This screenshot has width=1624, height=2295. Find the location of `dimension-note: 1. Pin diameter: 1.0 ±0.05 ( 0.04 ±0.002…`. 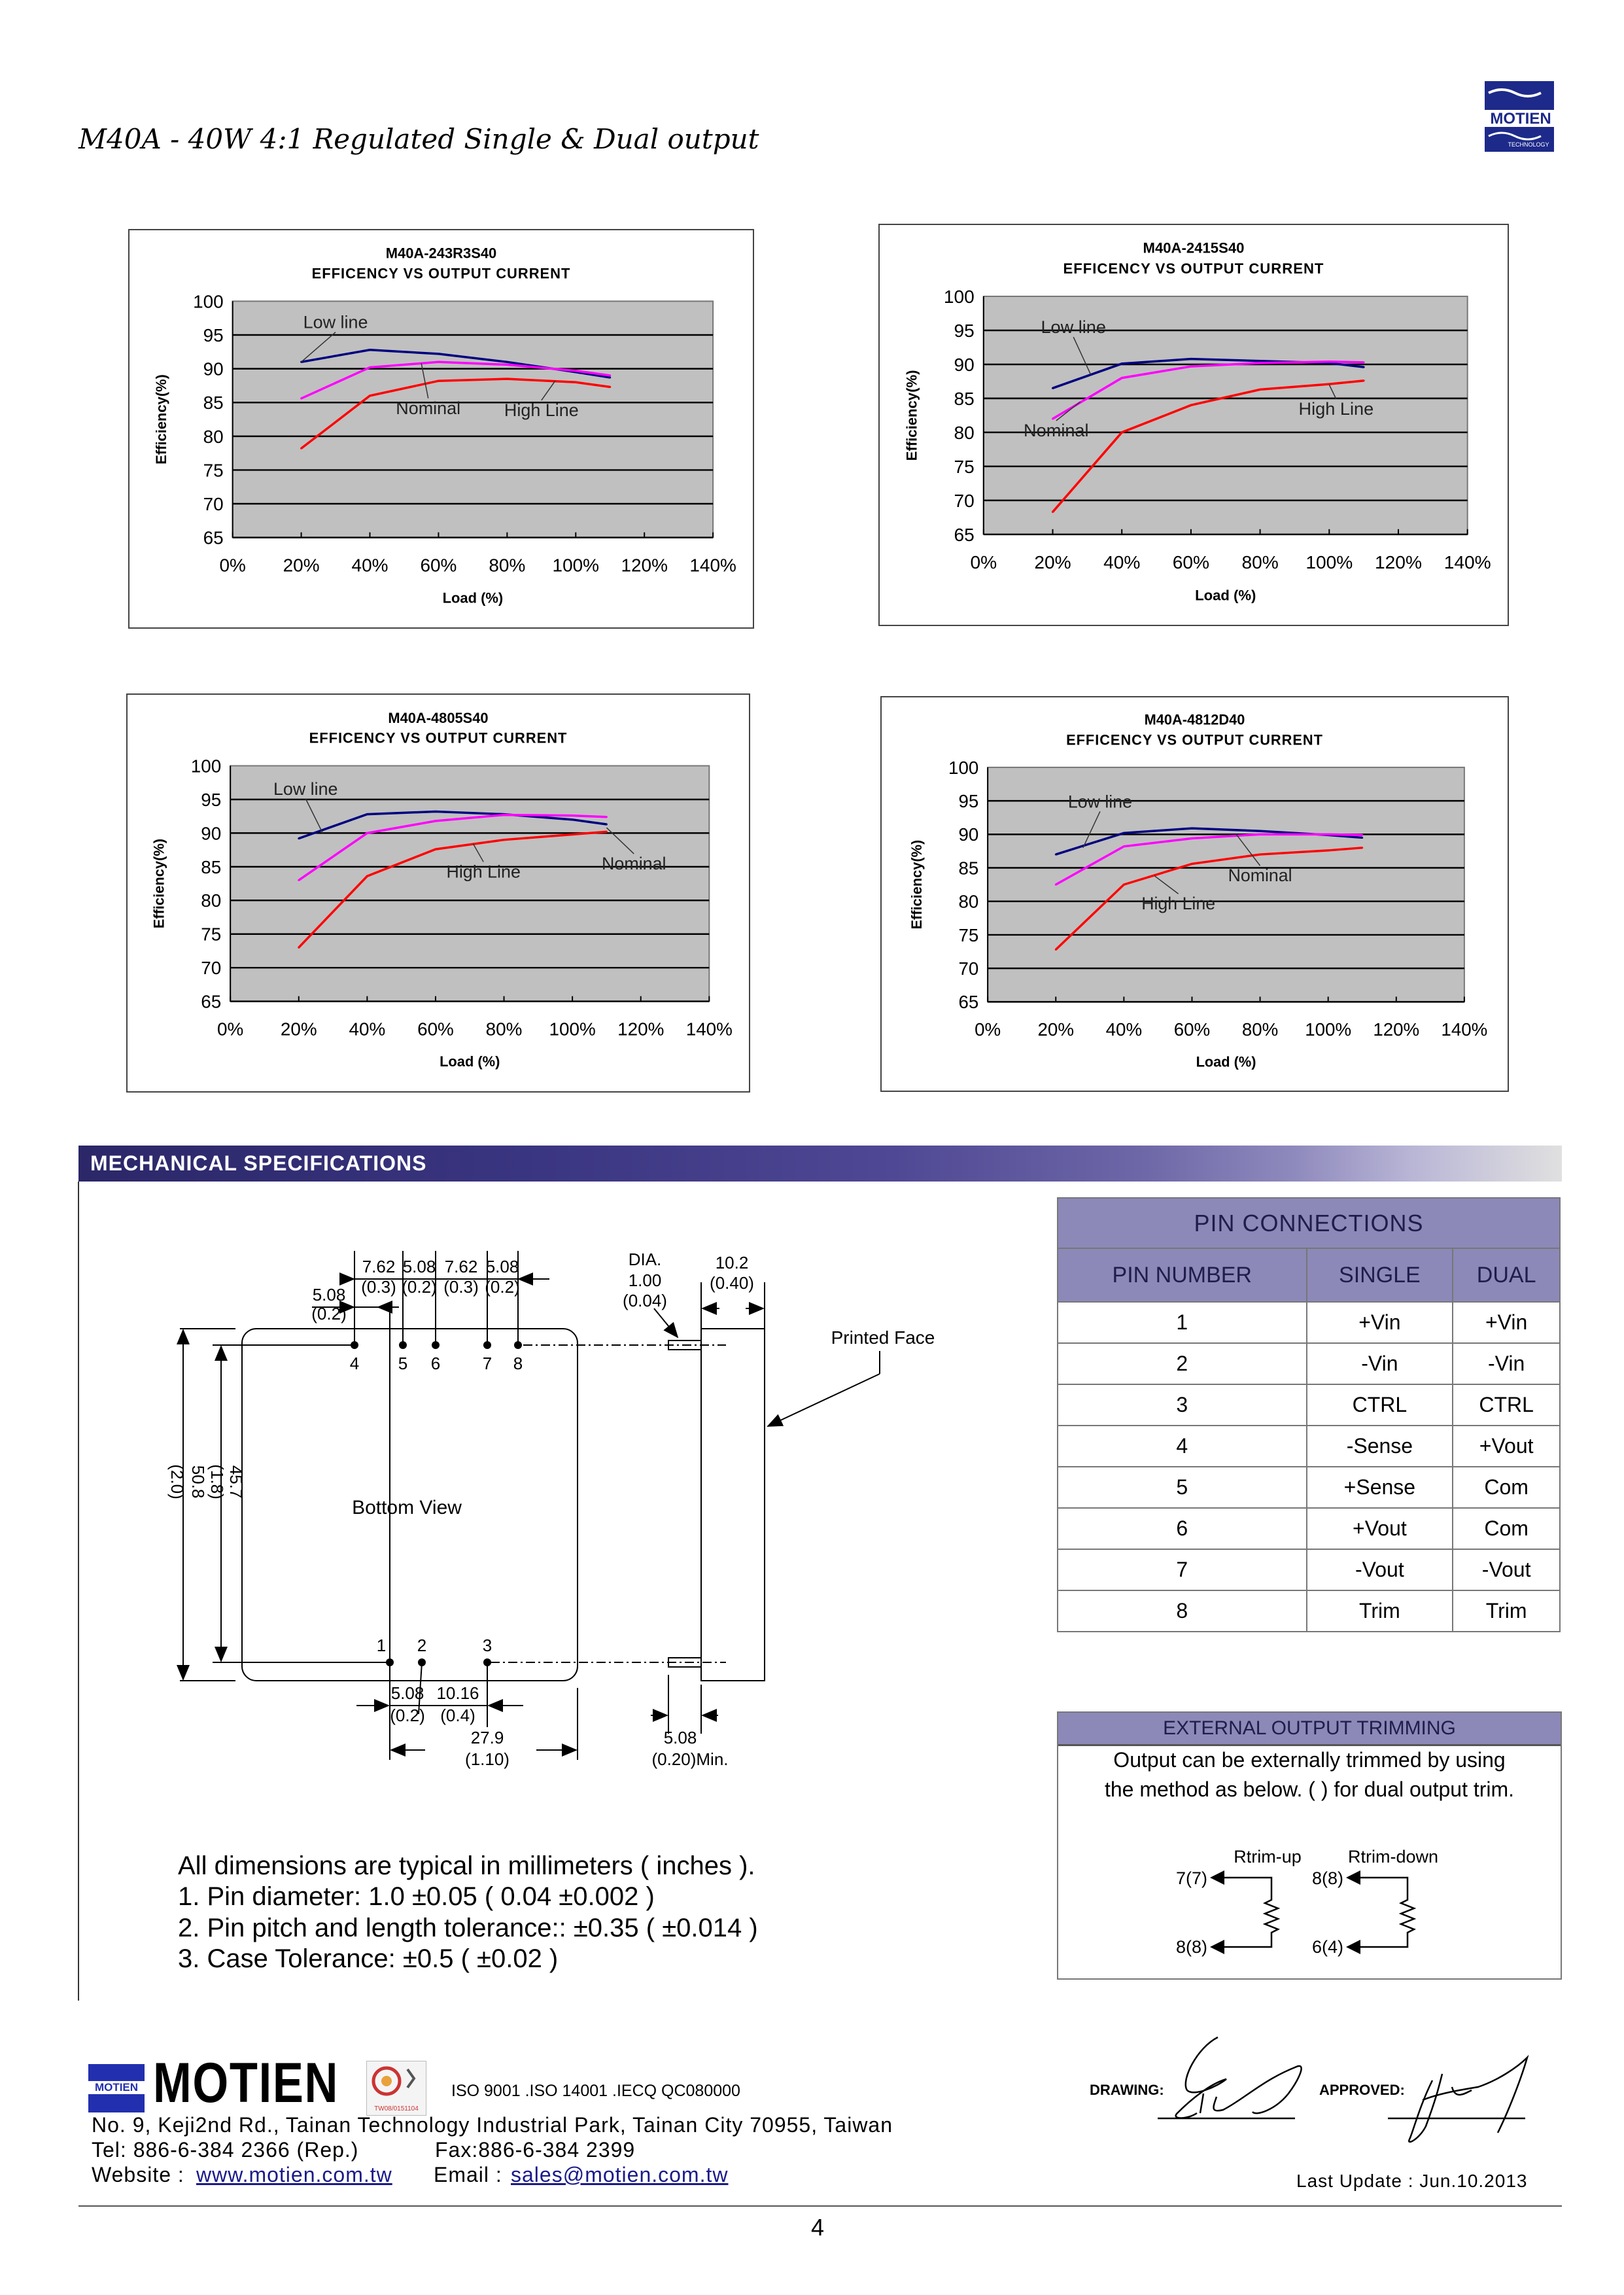

dimension-note: 1. Pin diameter: 1.0 ±0.05 ( 0.04 ±0.002… is located at coordinates (416, 1897).